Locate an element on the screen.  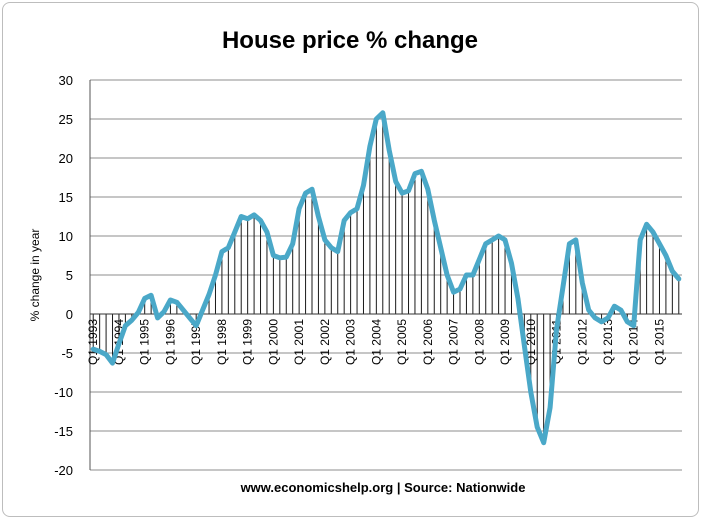
x-tick-label: Q1 1995 is located at coordinates (145, 342).